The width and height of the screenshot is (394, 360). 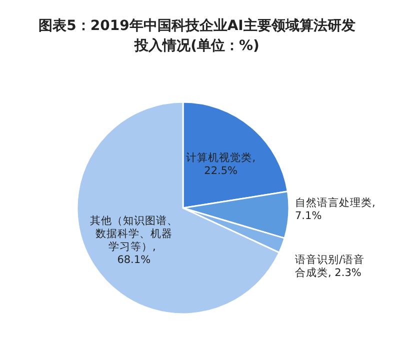 What do you see at coordinates (335, 209) in the screenshot?
I see `slice-label: 自然语言处理类, 7.1%` at bounding box center [335, 209].